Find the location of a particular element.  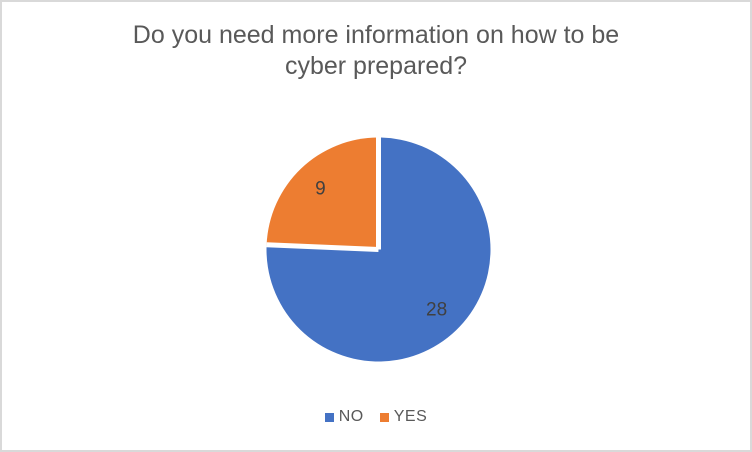

chart-legend: NO YES is located at coordinates (376, 417).